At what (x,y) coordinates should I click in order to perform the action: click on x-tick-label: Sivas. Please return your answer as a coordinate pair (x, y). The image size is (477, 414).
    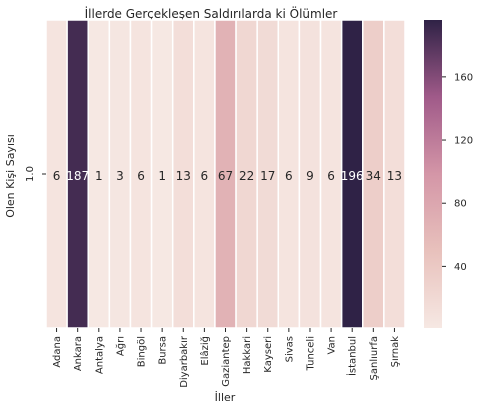
    Looking at the image, I should click on (289, 349).